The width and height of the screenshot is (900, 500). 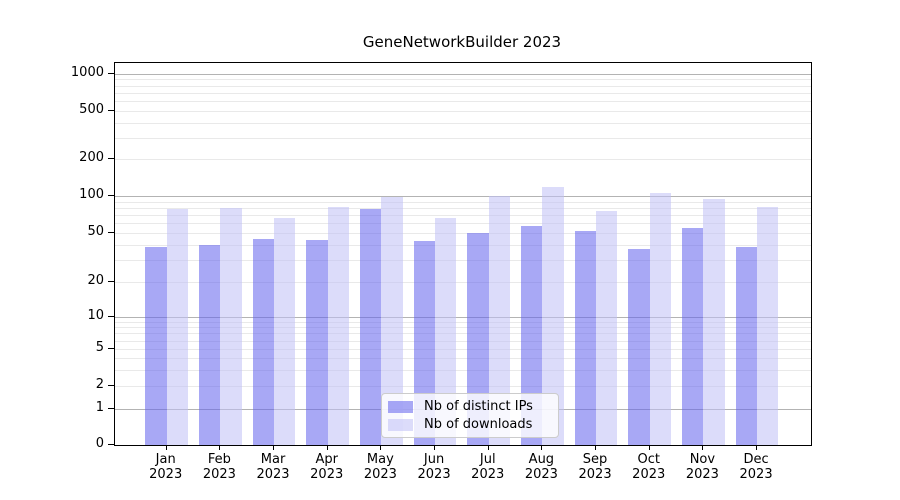 I want to click on bar-distinct-ips-dec, so click(x=746, y=345).